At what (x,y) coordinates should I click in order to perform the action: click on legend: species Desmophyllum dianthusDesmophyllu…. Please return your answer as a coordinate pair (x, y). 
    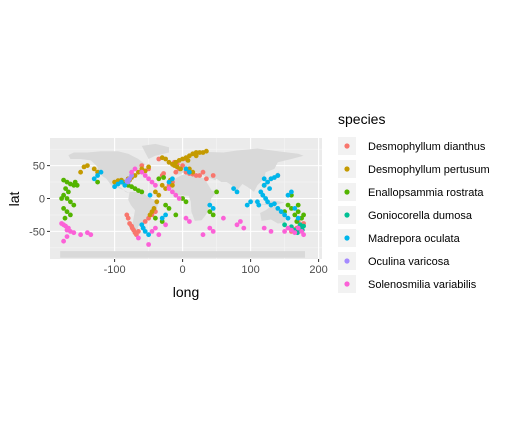
    Looking at the image, I should click on (414, 202).